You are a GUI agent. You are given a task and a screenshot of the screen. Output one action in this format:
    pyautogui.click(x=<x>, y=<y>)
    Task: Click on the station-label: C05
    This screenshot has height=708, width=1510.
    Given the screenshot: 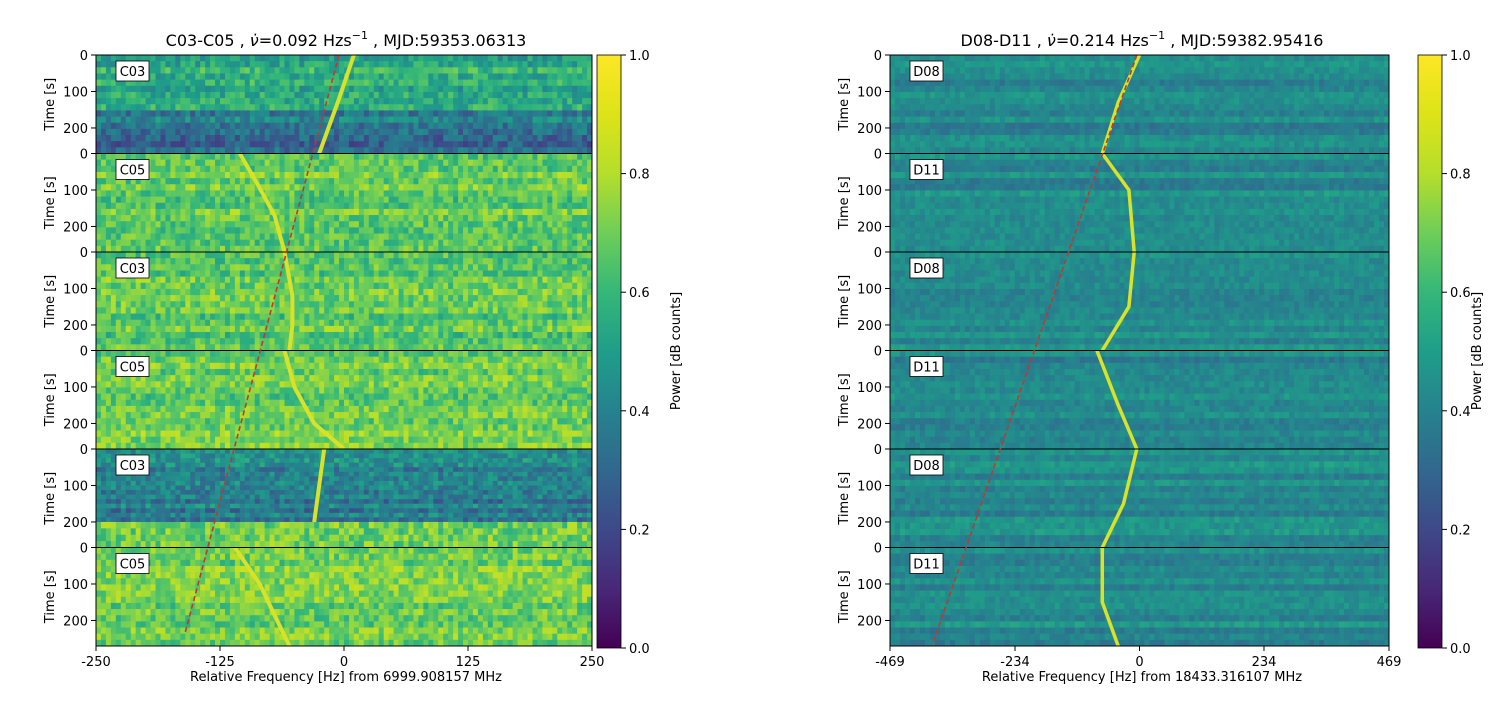 What is the action you would take?
    pyautogui.click(x=132, y=169)
    